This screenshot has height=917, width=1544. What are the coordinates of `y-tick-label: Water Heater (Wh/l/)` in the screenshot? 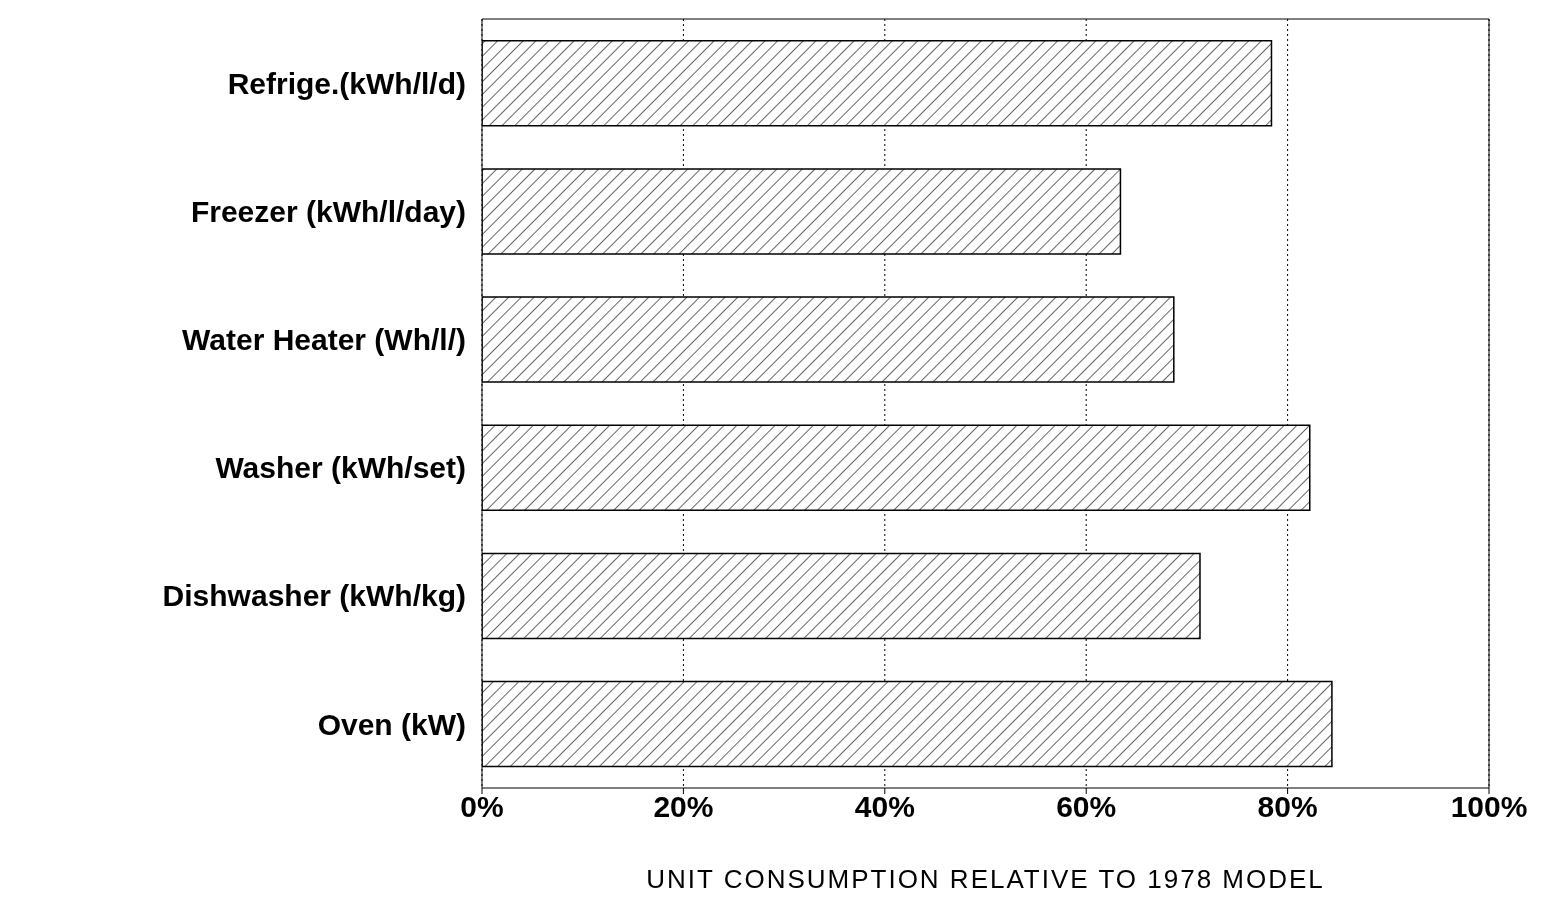 It's located at (324, 340).